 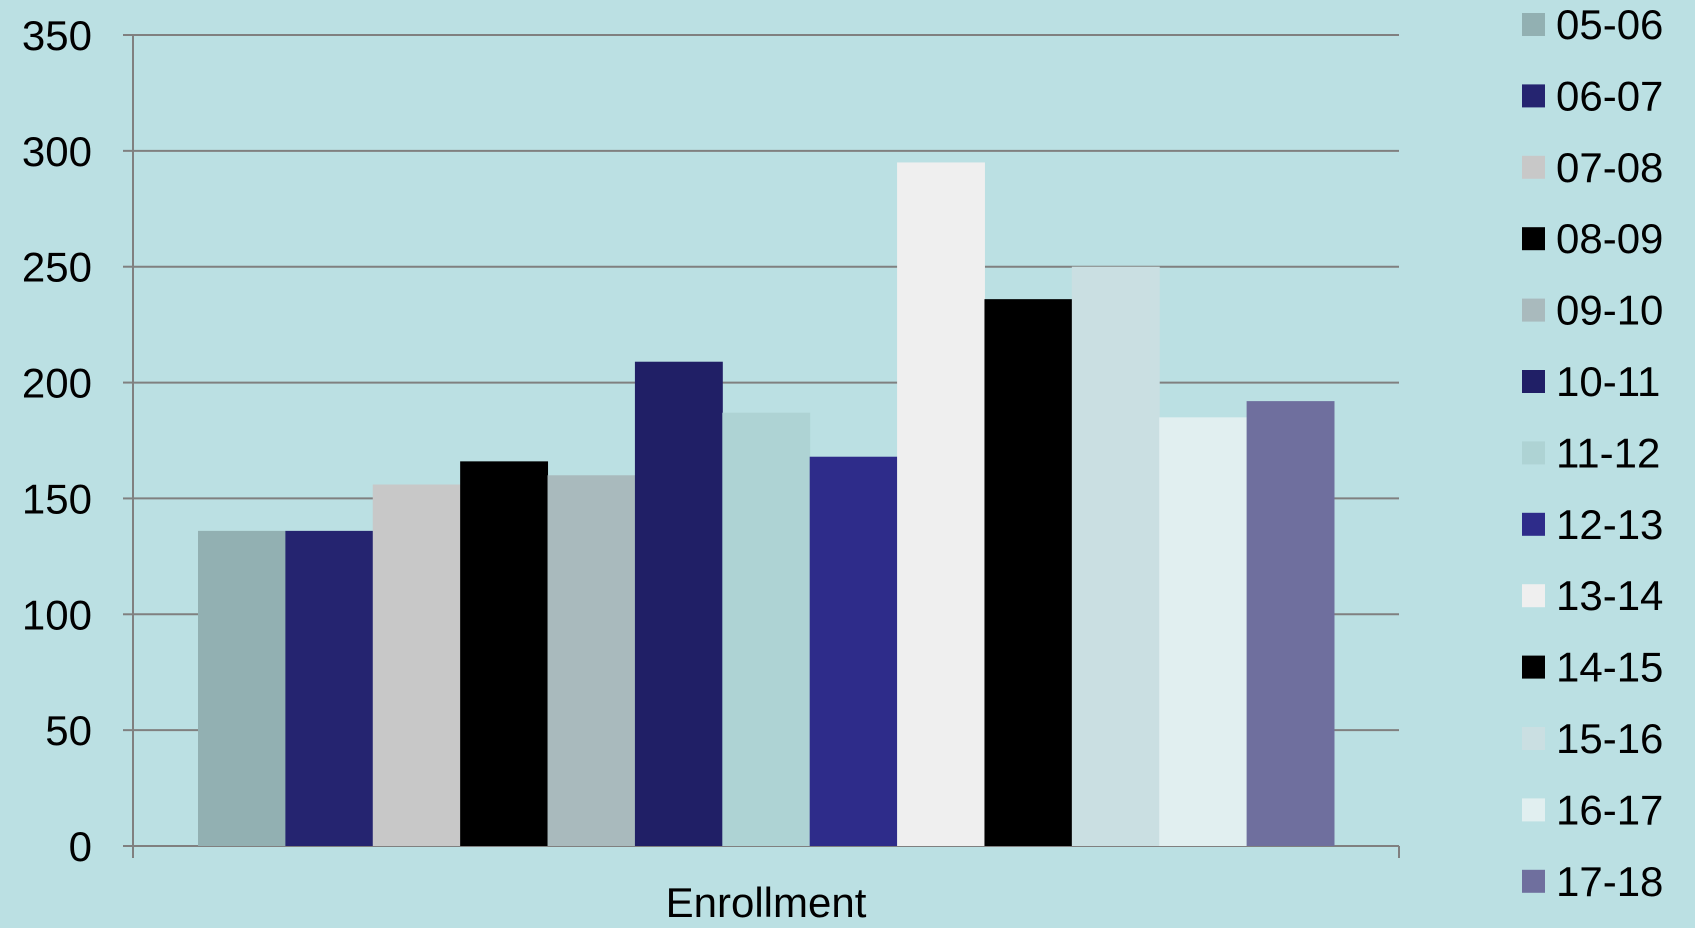 What do you see at coordinates (1608, 381) in the screenshot?
I see `legend-label: 10-11` at bounding box center [1608, 381].